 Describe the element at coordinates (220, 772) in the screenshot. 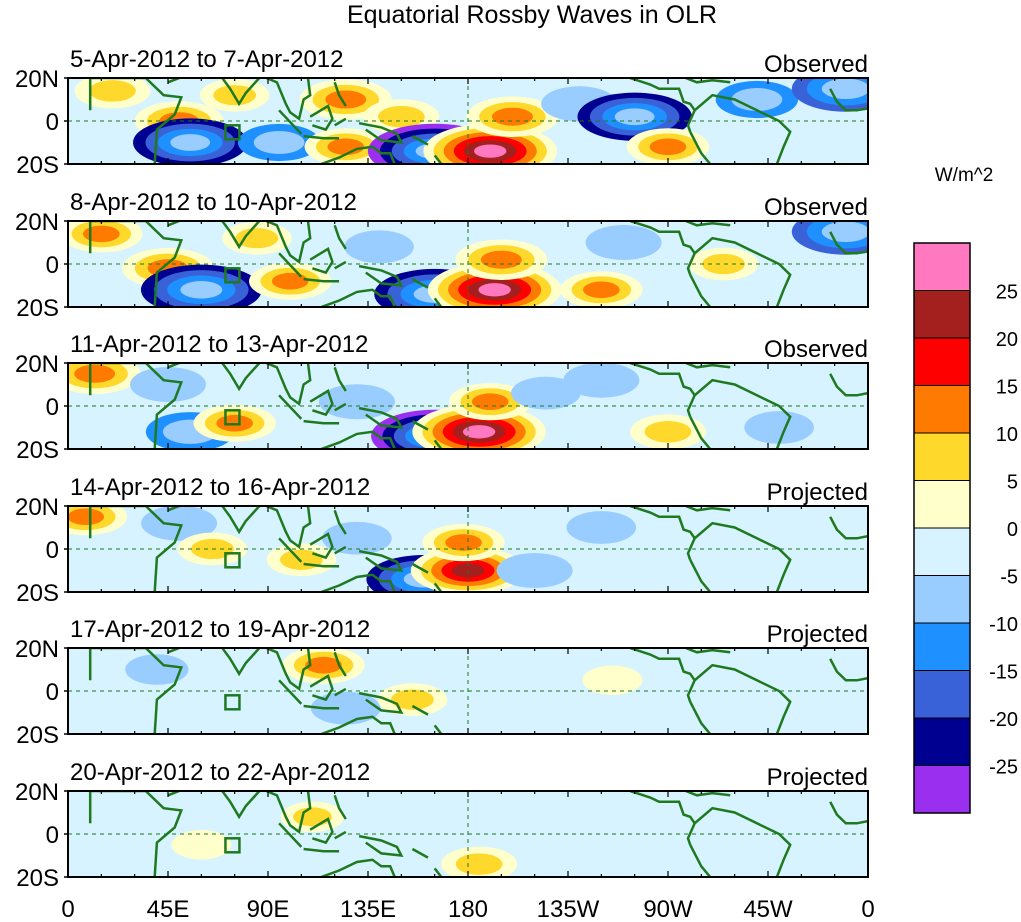

I see `panel-period: 20-Apr-2012 to 22-Apr-2012` at that location.